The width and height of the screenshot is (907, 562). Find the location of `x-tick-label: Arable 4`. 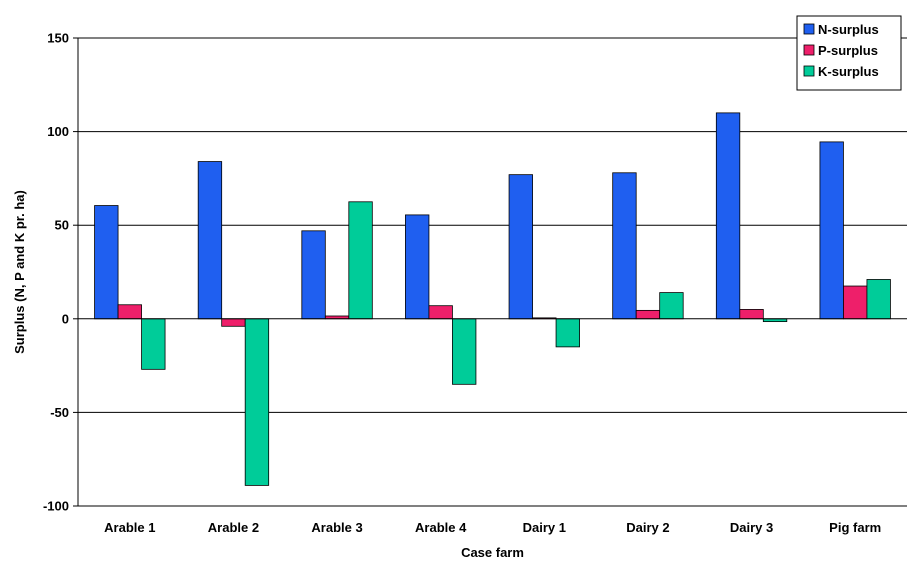

x-tick-label: Arable 4 is located at coordinates (441, 527).